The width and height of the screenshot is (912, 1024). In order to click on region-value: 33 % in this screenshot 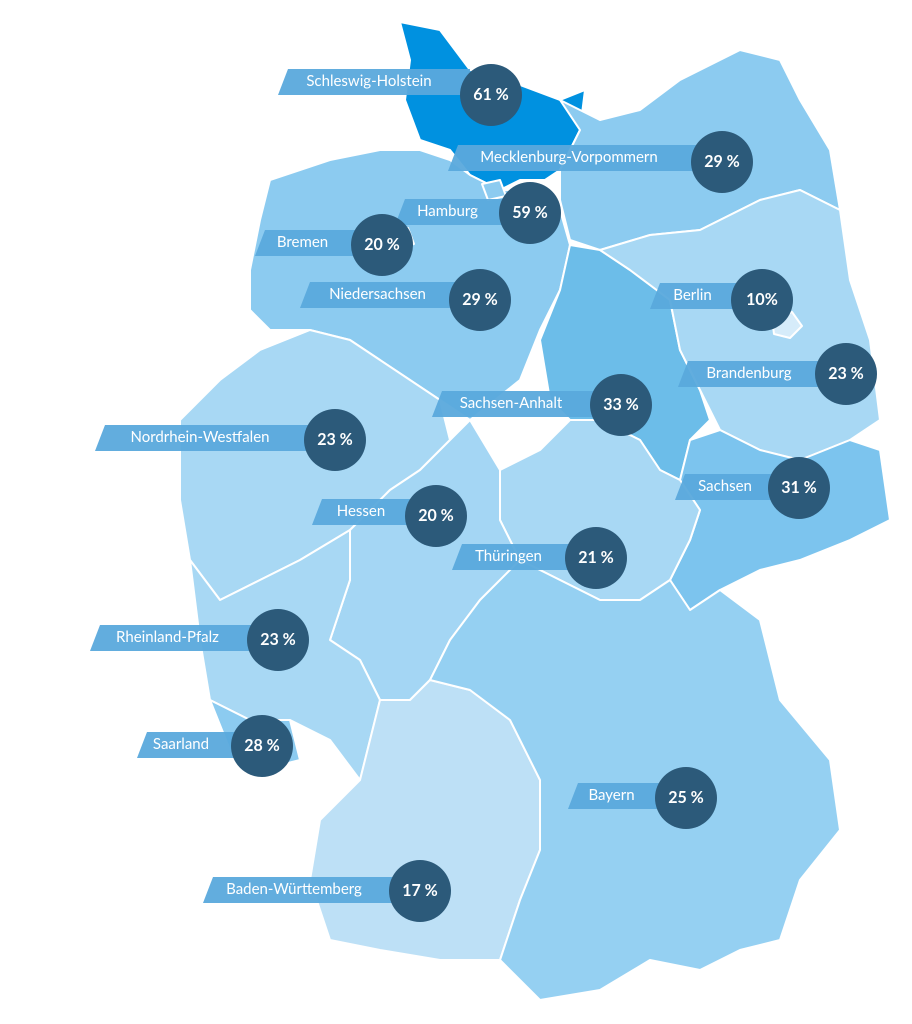, I will do `click(621, 404)`.